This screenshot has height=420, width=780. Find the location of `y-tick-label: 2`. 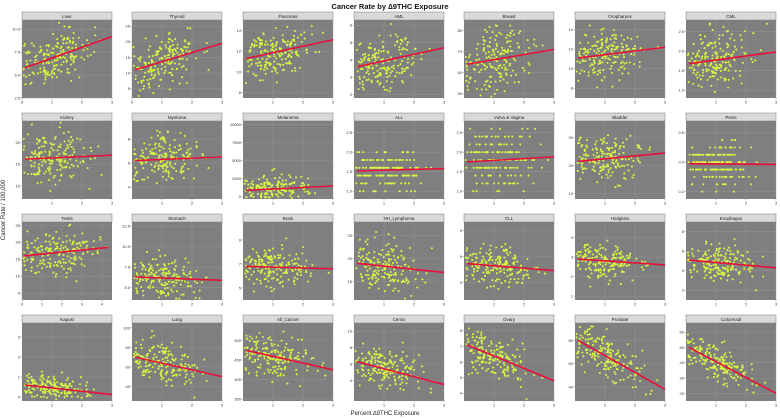

y-tick-label: 2 is located at coordinates (683, 290).